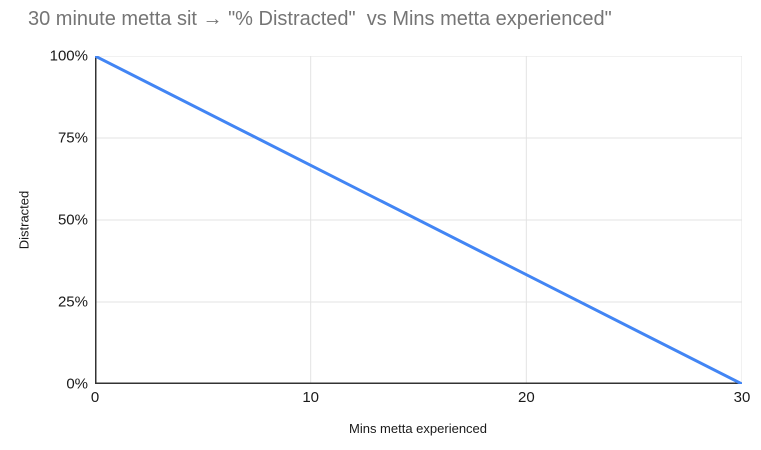 The image size is (761, 450). What do you see at coordinates (68, 56) in the screenshot?
I see `y-tick-label: 100%` at bounding box center [68, 56].